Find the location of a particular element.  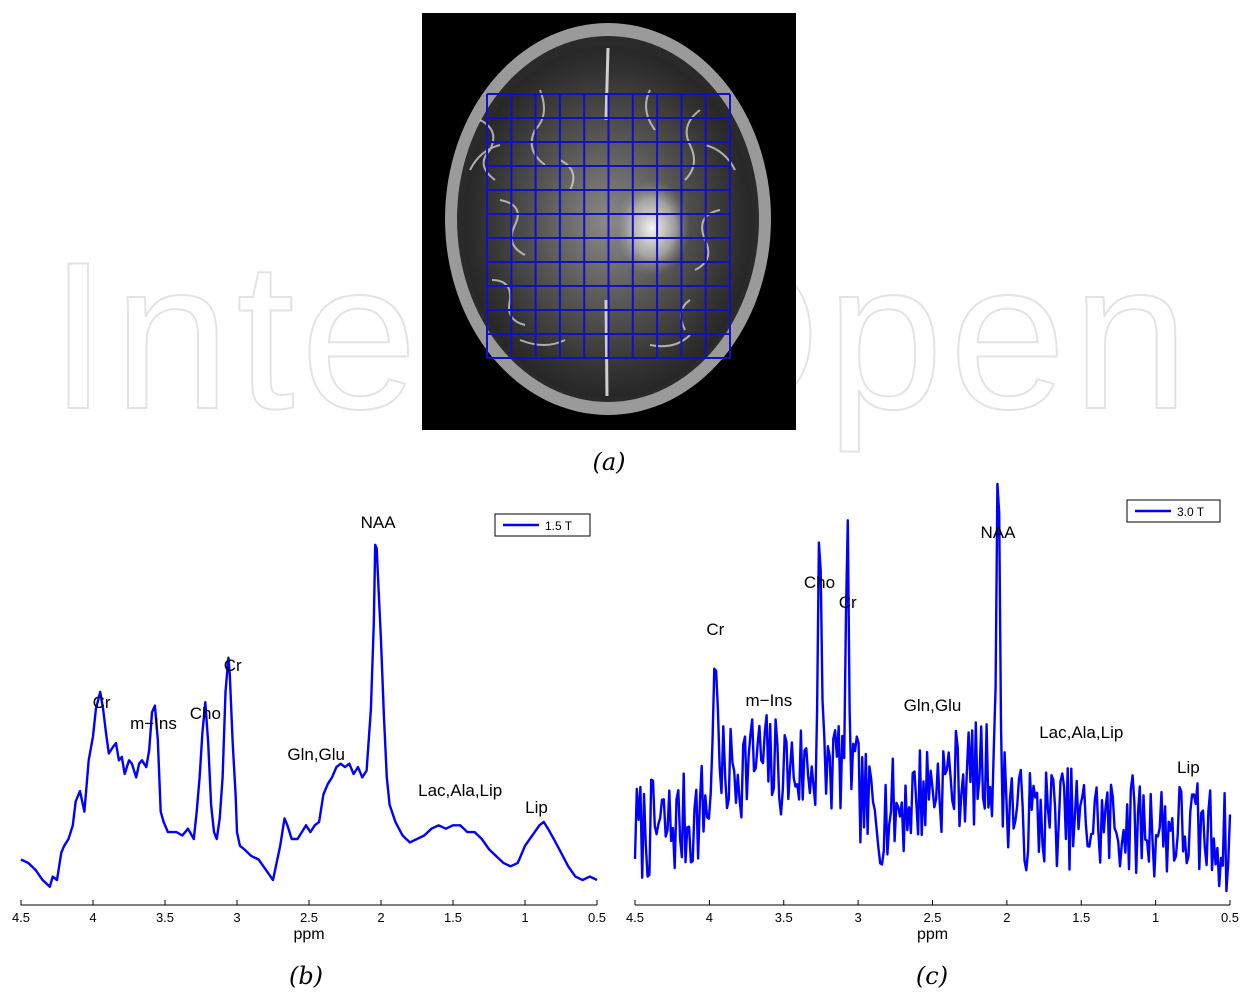

caption-a: (a) is located at coordinates (608, 462).